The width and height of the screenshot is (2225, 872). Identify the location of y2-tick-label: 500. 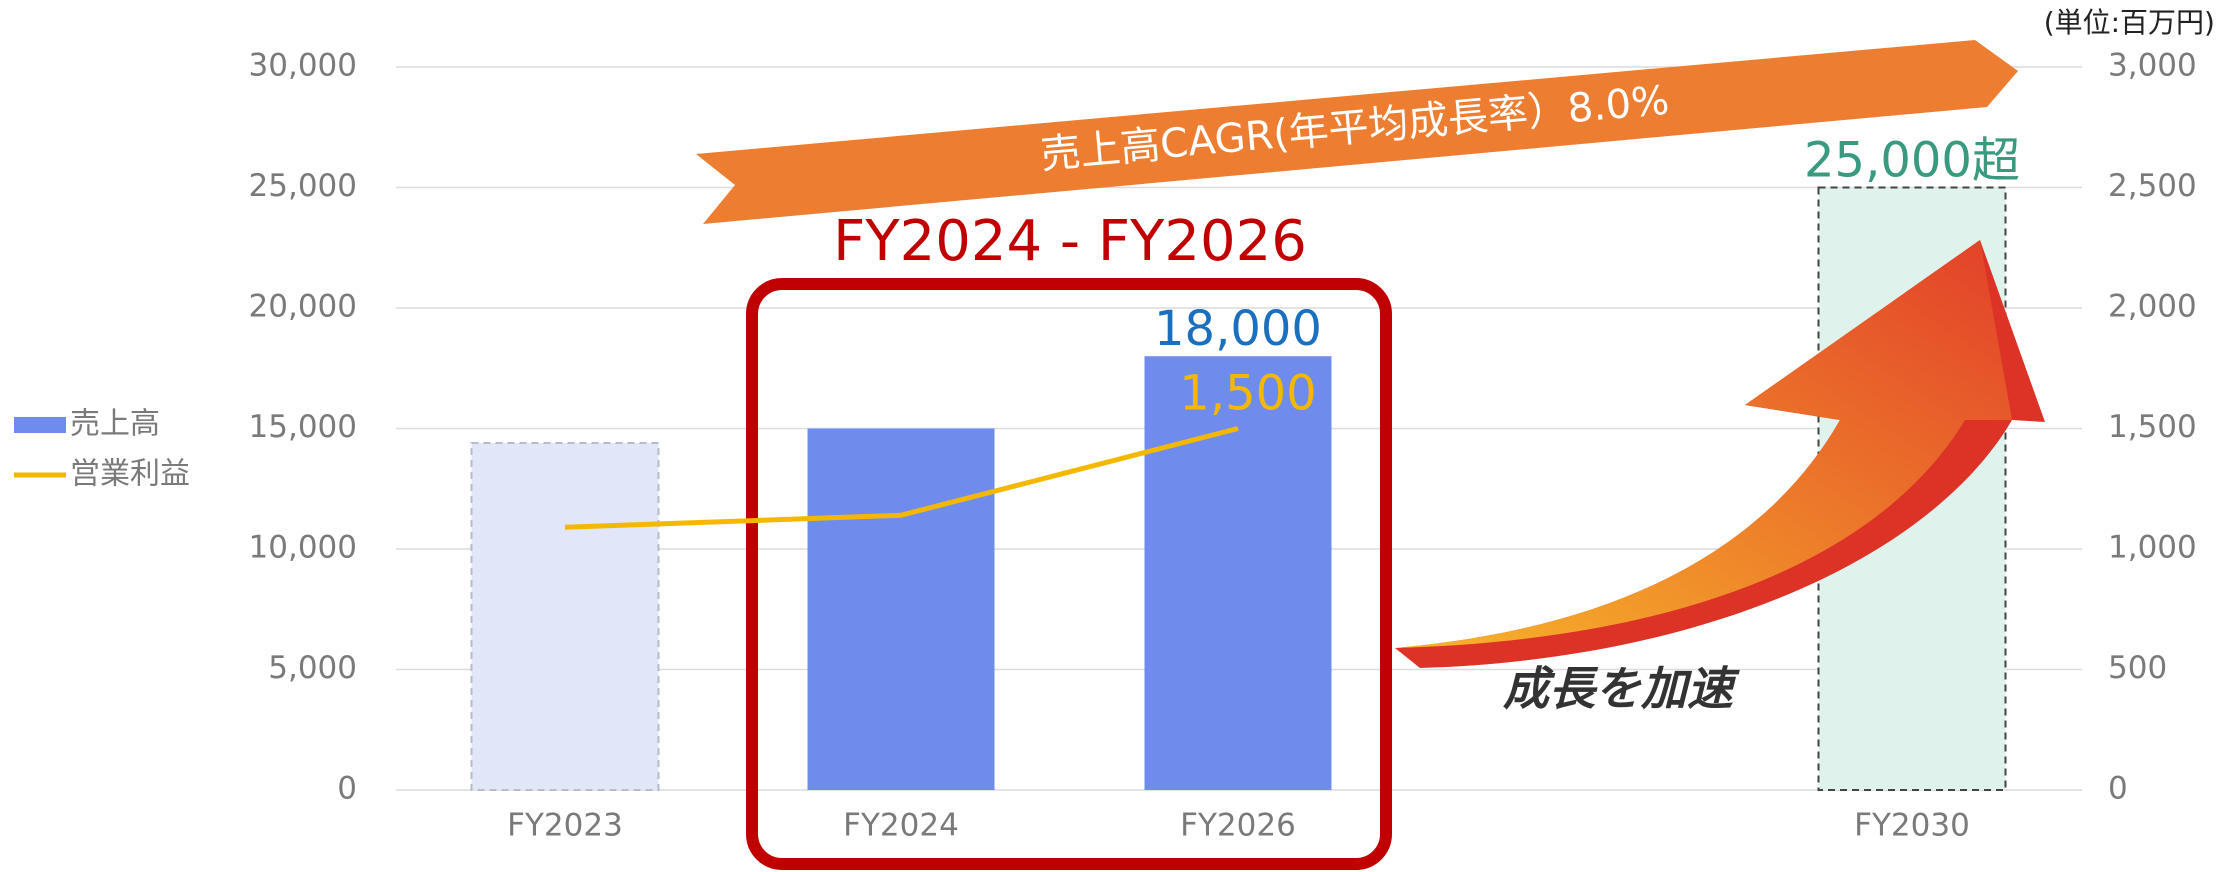
(2137, 668).